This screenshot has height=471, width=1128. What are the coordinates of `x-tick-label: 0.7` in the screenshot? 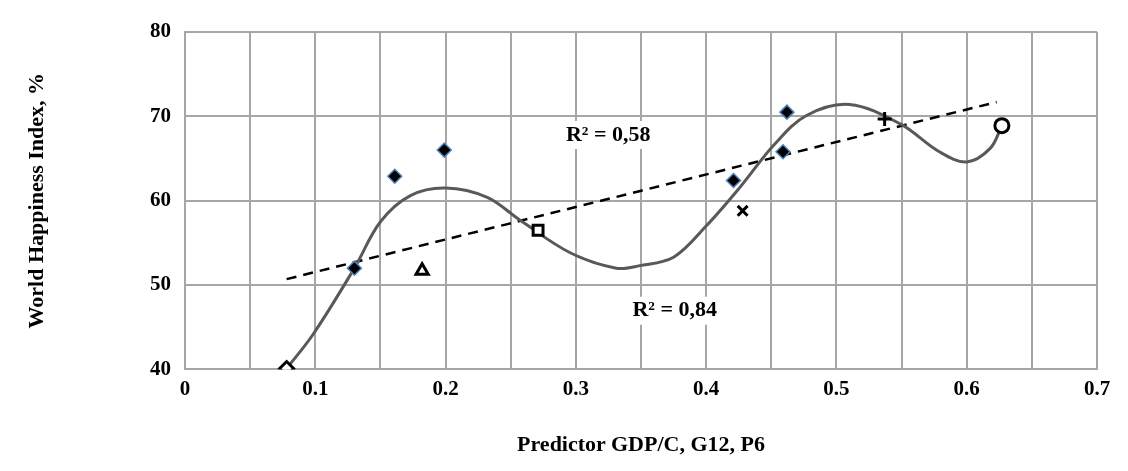 It's located at (1097, 388).